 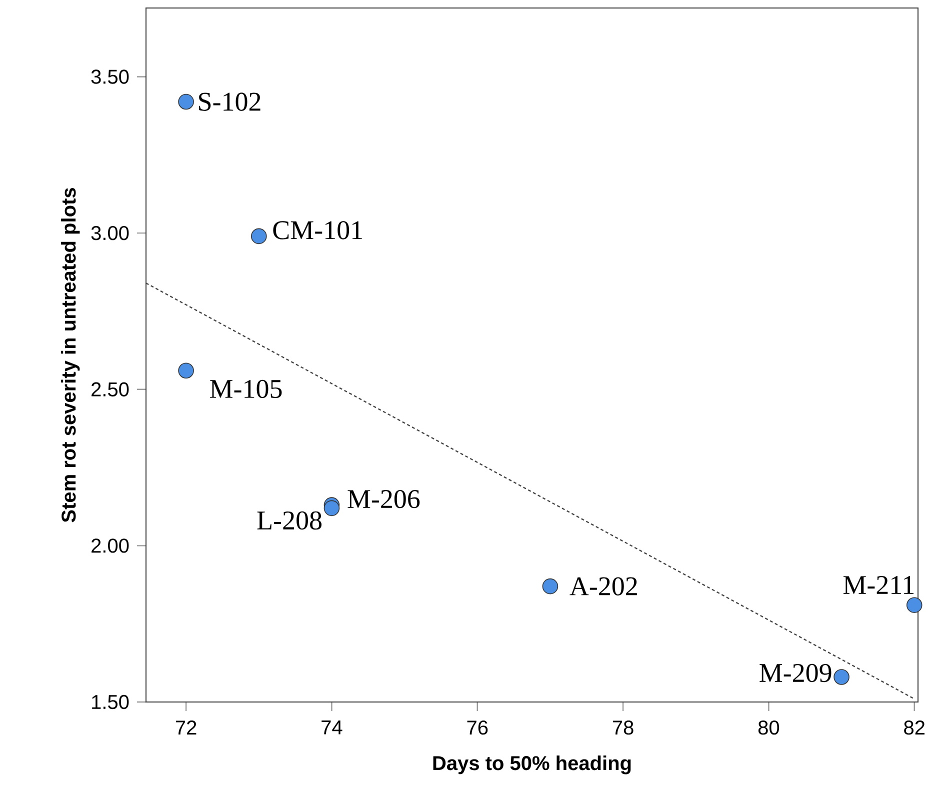 I want to click on y-tick-label: 1.50, so click(x=110, y=702).